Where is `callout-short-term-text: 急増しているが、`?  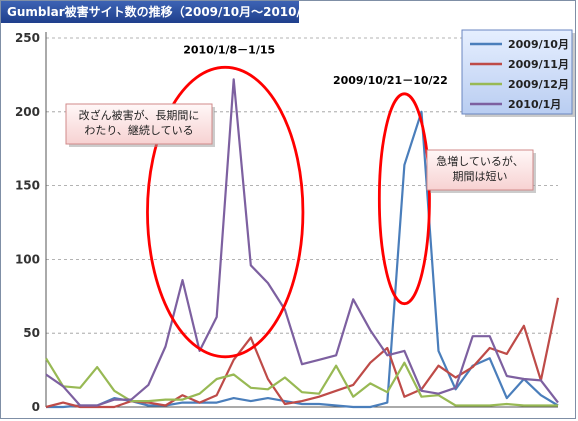 callout-short-term-text: 急増しているが、 is located at coordinates (479, 161).